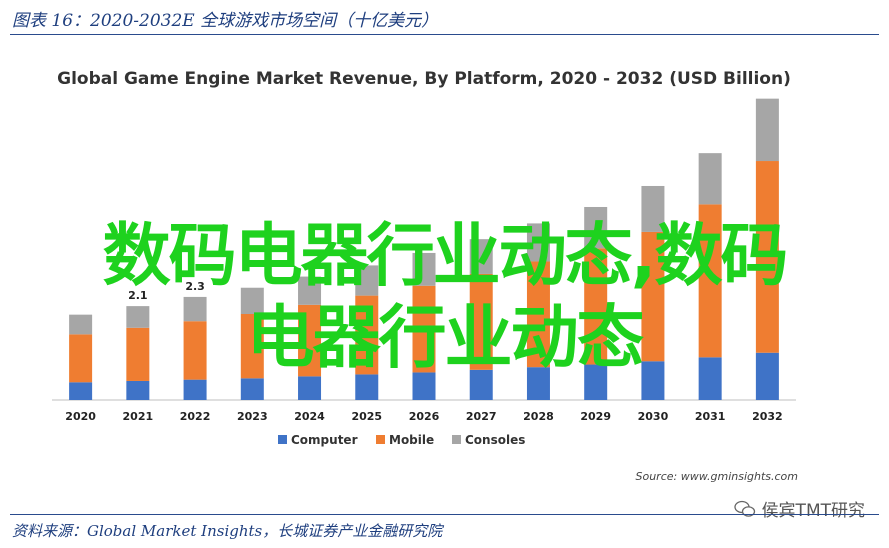 This screenshot has width=889, height=548. What do you see at coordinates (710, 416) in the screenshot?
I see `x-tick-label-2031: 2031` at bounding box center [710, 416].